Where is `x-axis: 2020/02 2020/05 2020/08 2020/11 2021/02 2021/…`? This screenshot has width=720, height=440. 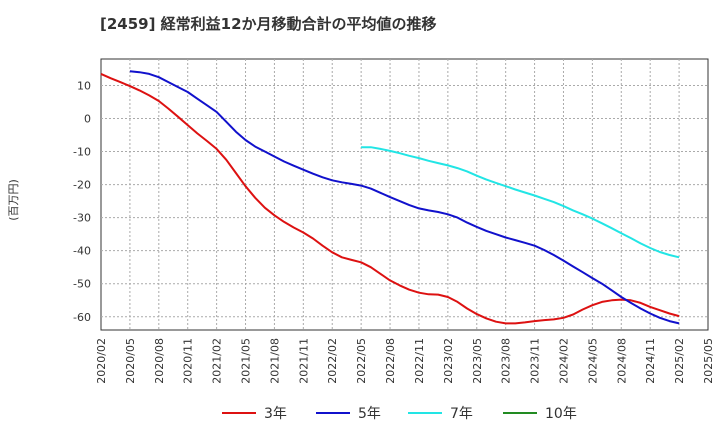 x-axis: 2020/02 2020/05 2020/08 2020/11 2021/02 2021/… is located at coordinates (405, 361).